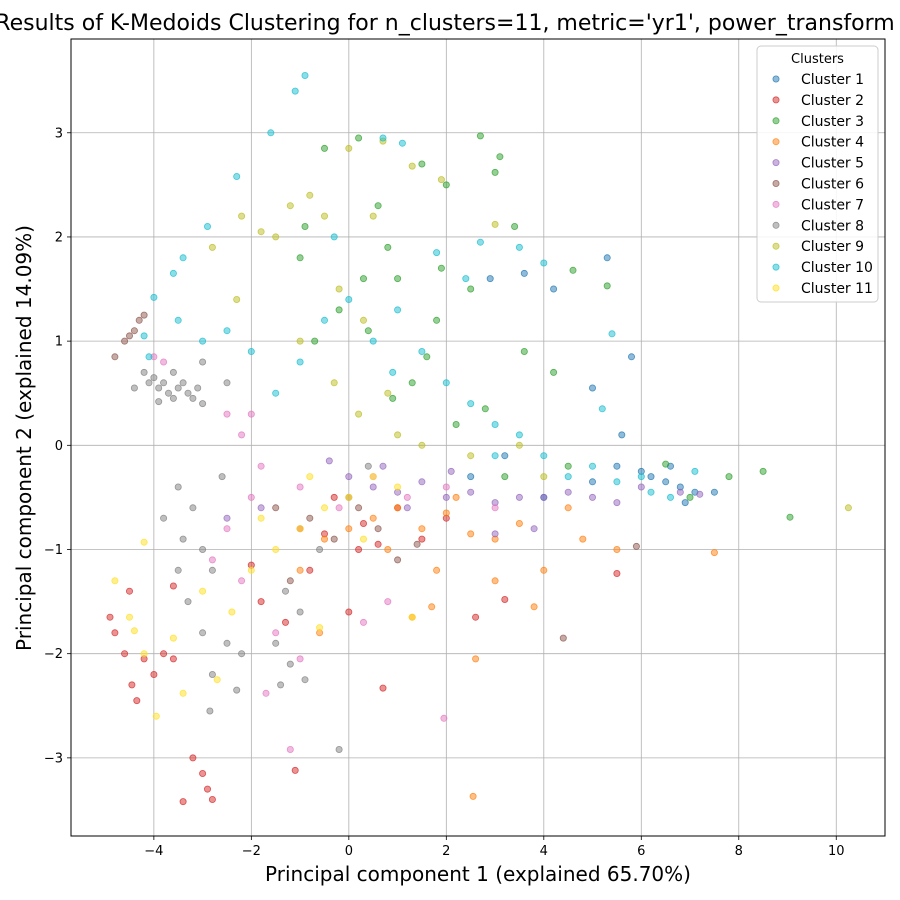 The image size is (900, 900). What do you see at coordinates (478, 874) in the screenshot?
I see `x-axis-label: Principal component 1 (explained 65.70%)` at bounding box center [478, 874].